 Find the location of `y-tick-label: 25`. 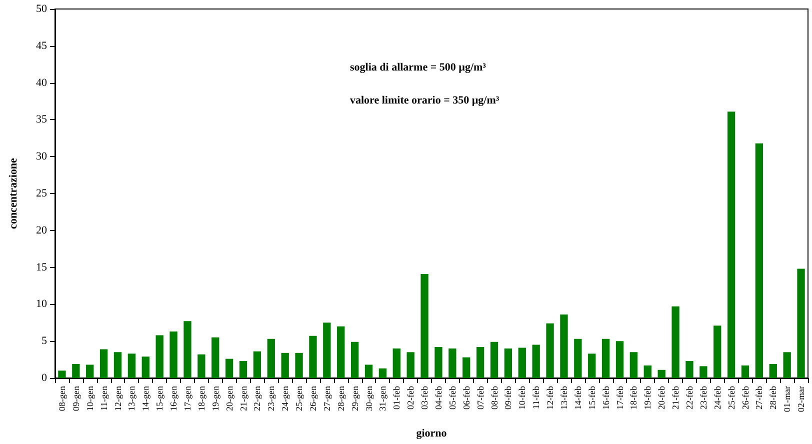

y-tick-label: 25 is located at coordinates (42, 194).